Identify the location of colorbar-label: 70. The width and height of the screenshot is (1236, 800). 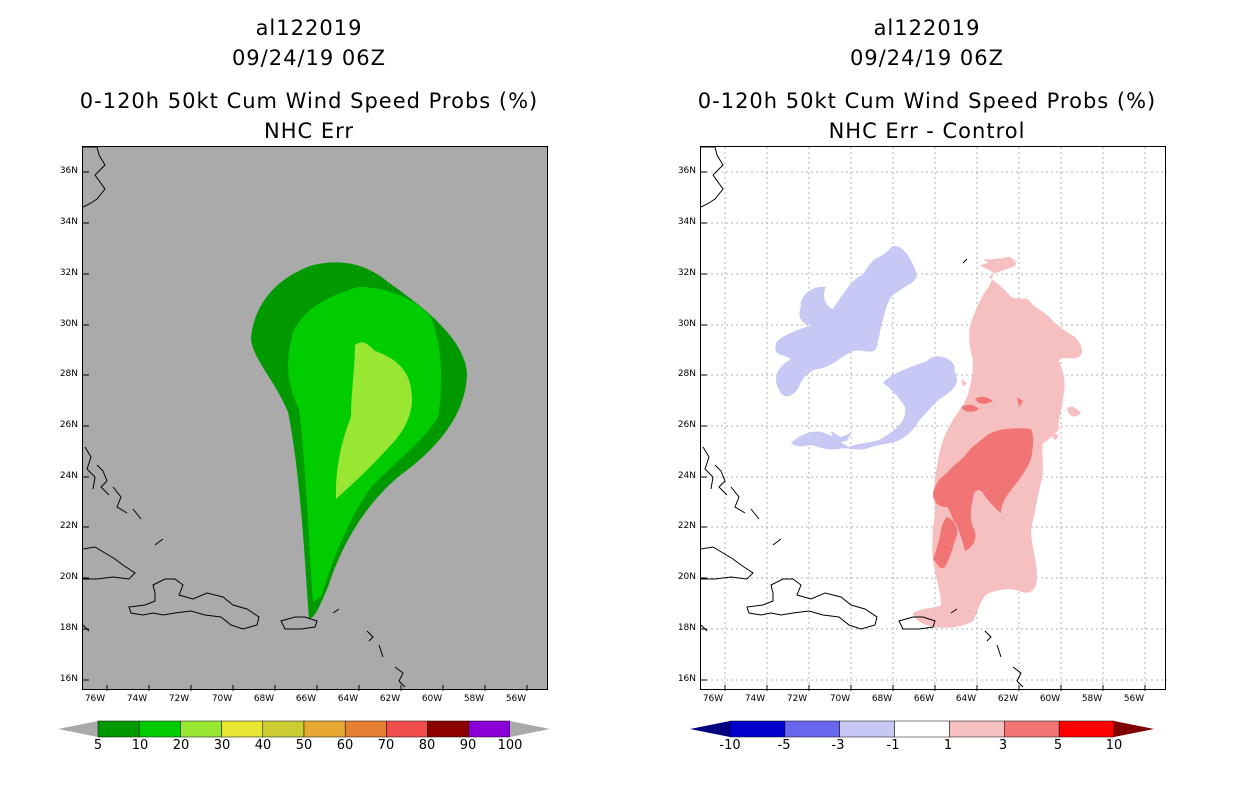
(386, 745).